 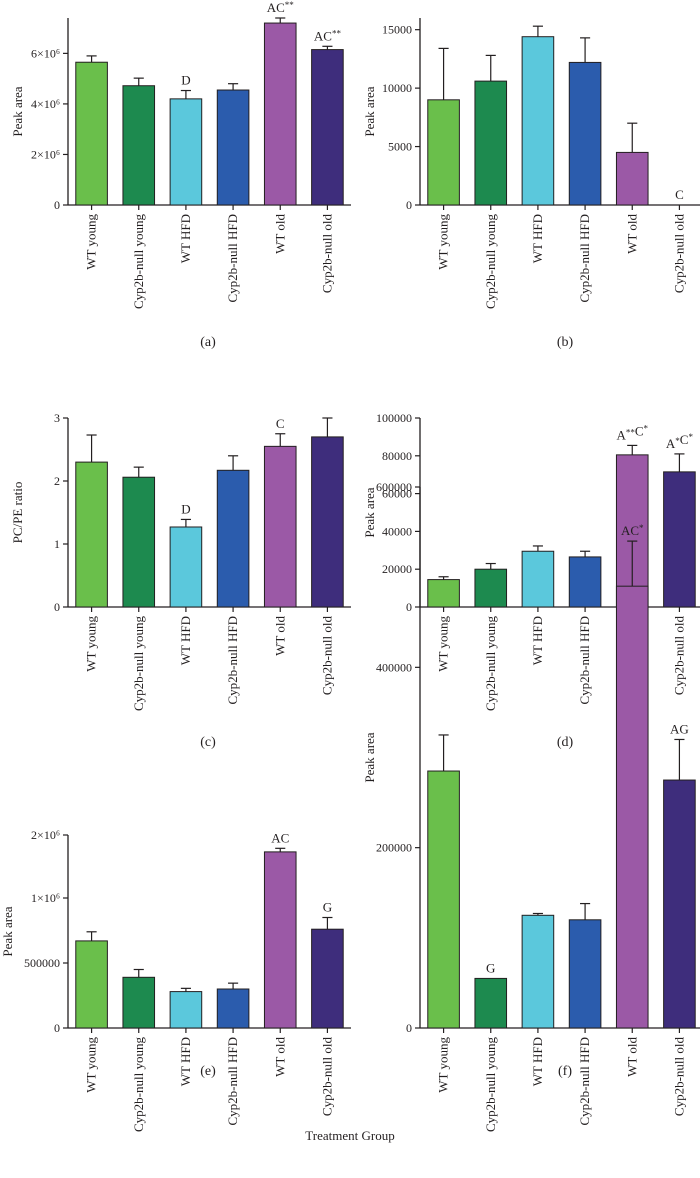 I want to click on figure-x-axis-title: Treatment Group, so click(x=349, y=1135).